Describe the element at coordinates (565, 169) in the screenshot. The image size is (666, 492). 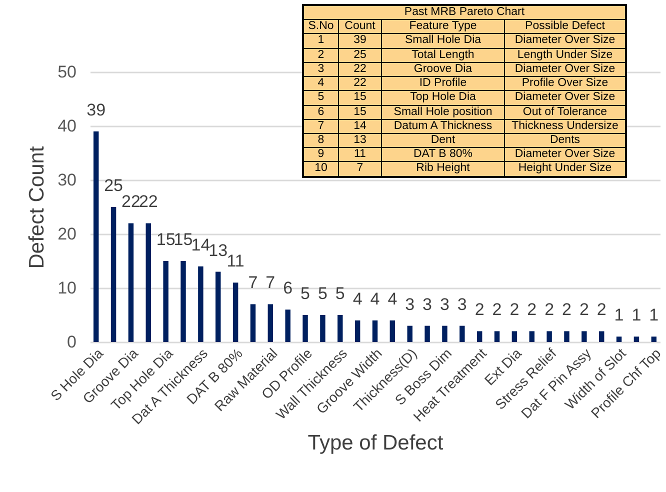
I see `annotation: Height Under Size` at that location.